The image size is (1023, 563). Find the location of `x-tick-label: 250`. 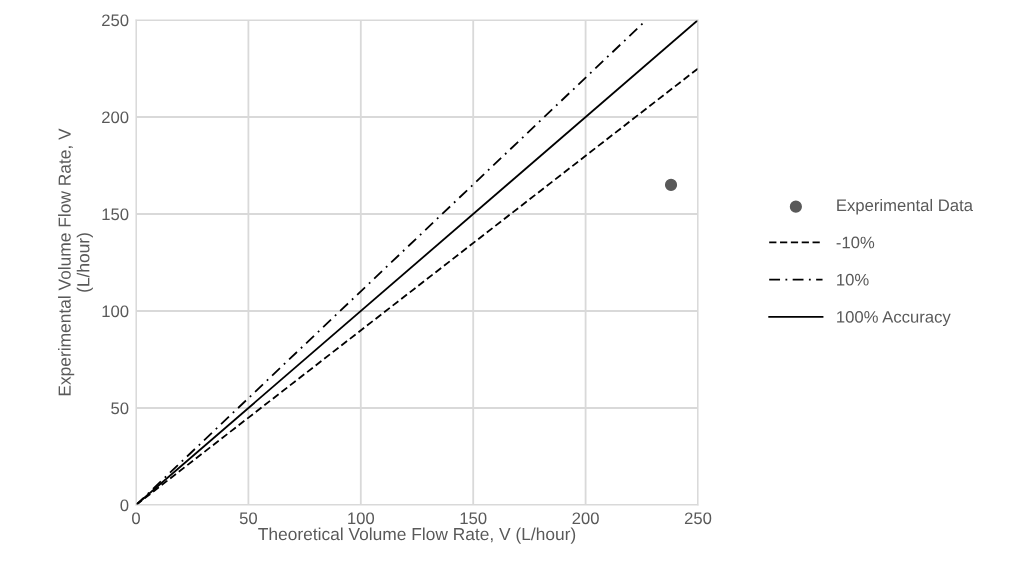

x-tick-label: 250 is located at coordinates (698, 518).